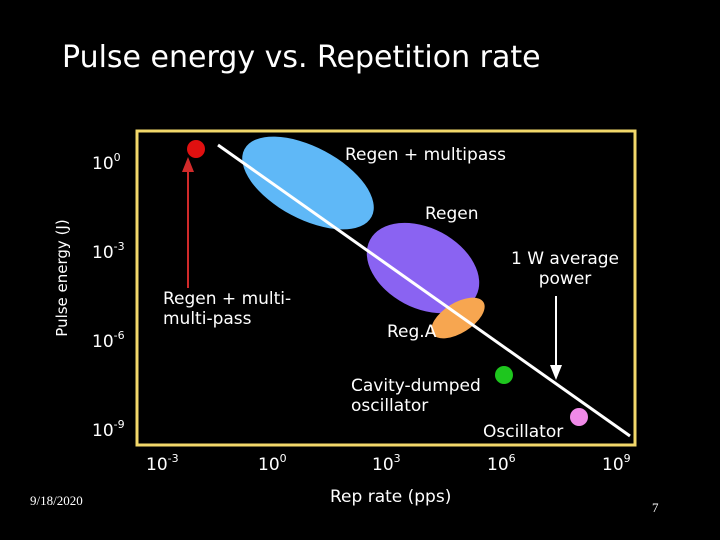  What do you see at coordinates (504, 375) in the screenshot?
I see `green-dot-marker` at bounding box center [504, 375].